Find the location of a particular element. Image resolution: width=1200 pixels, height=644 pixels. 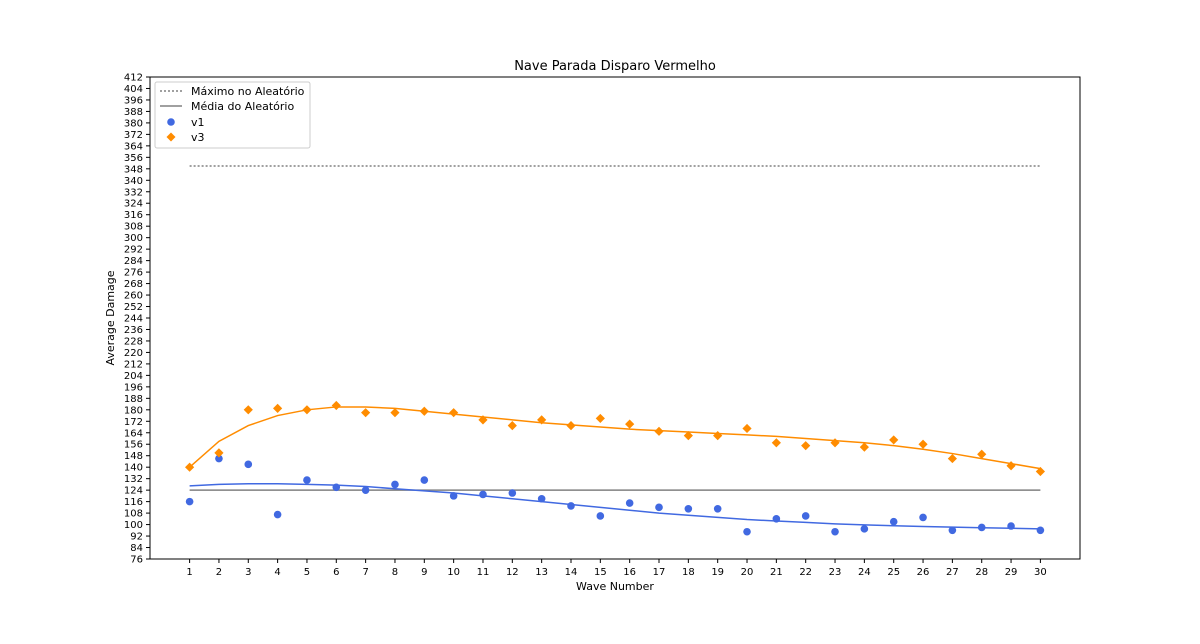

x-tick-label: 15 is located at coordinates (600, 572).